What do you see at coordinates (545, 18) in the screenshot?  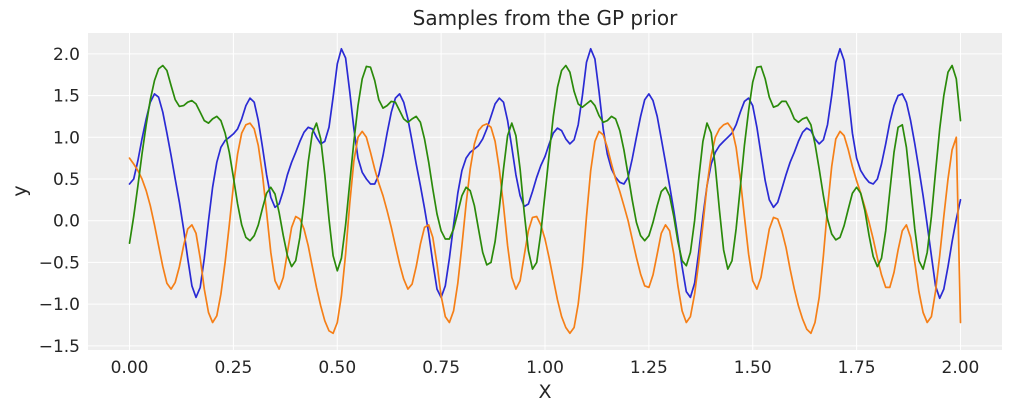 I see `chart-title: Samples from the GP prior` at bounding box center [545, 18].